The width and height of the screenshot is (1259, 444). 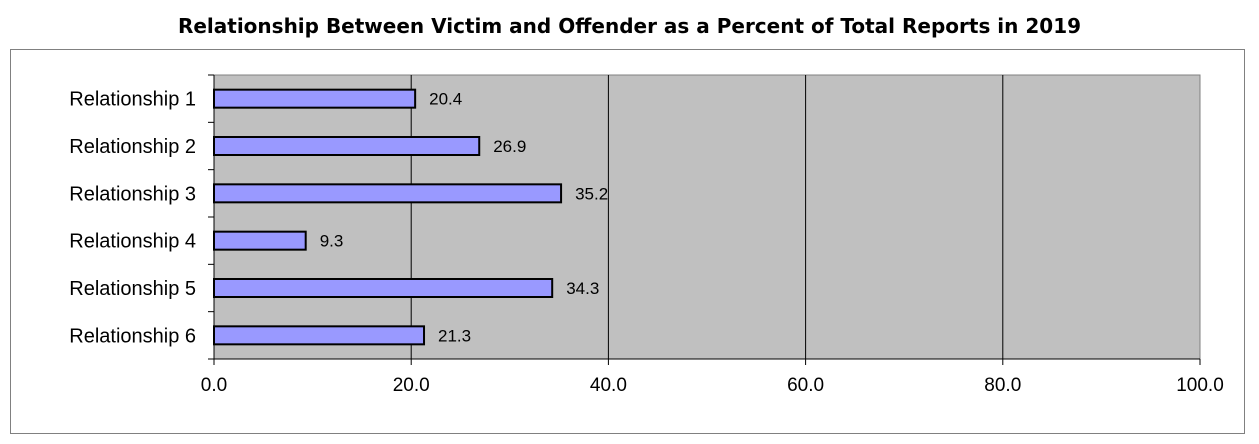 What do you see at coordinates (454, 335) in the screenshot?
I see `value-label: 21.3` at bounding box center [454, 335].